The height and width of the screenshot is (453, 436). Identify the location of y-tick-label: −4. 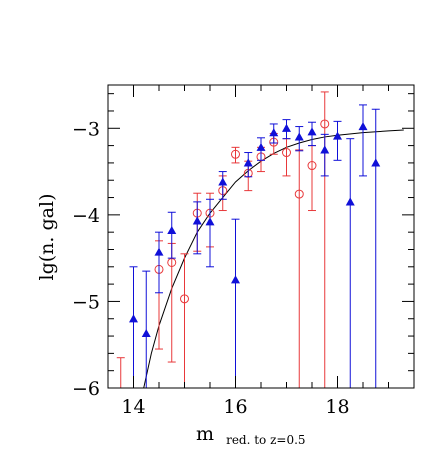
(86, 216).